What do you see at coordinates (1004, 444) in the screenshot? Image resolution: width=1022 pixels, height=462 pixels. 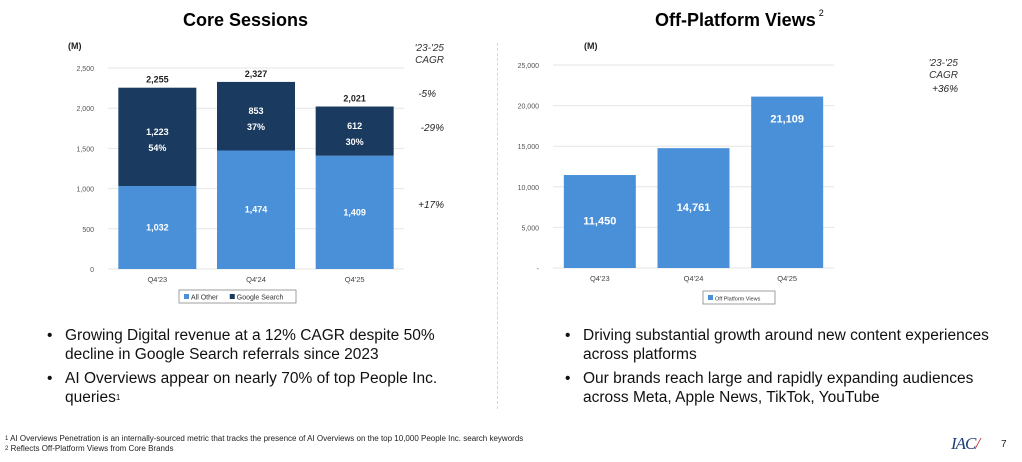 I see `page-number: 7` at bounding box center [1004, 444].